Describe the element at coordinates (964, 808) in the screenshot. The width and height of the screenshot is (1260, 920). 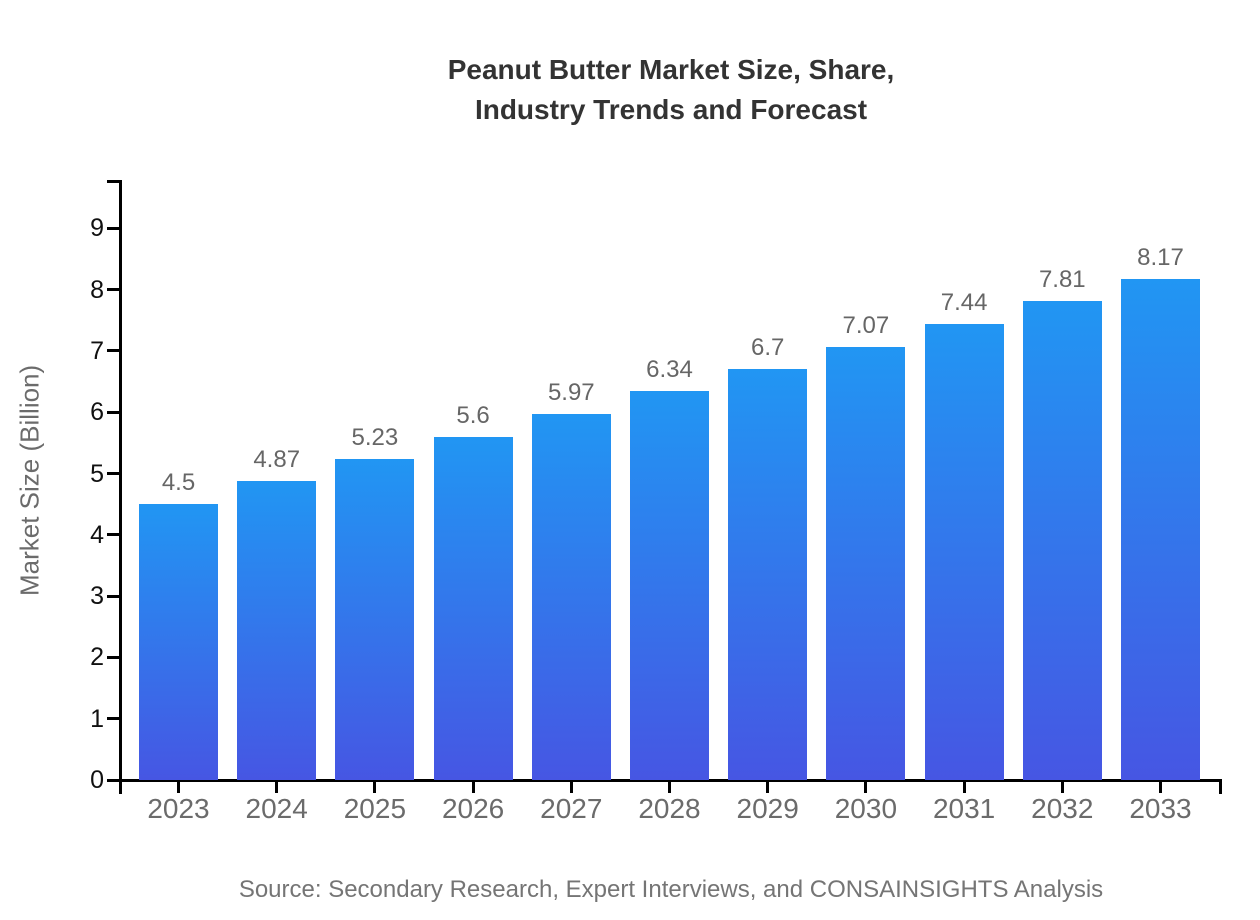
I see `x-tick-label: 2031` at that location.